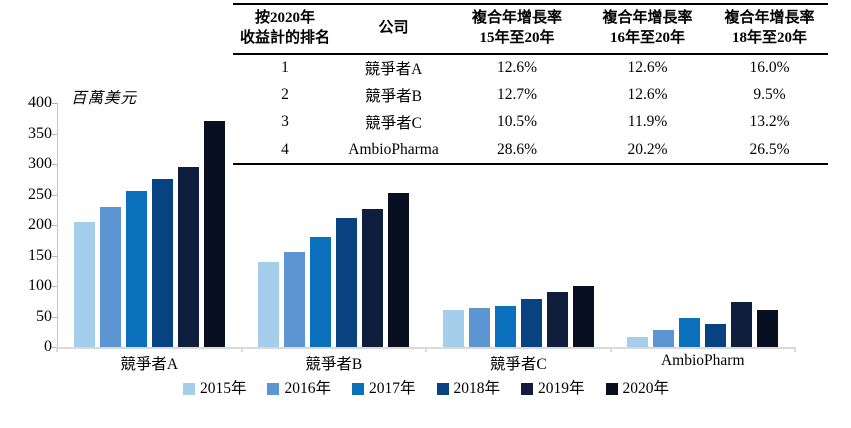 Image resolution: width=851 pixels, height=428 pixels. What do you see at coordinates (646, 388) in the screenshot?
I see `legend-label: 2020年` at bounding box center [646, 388].